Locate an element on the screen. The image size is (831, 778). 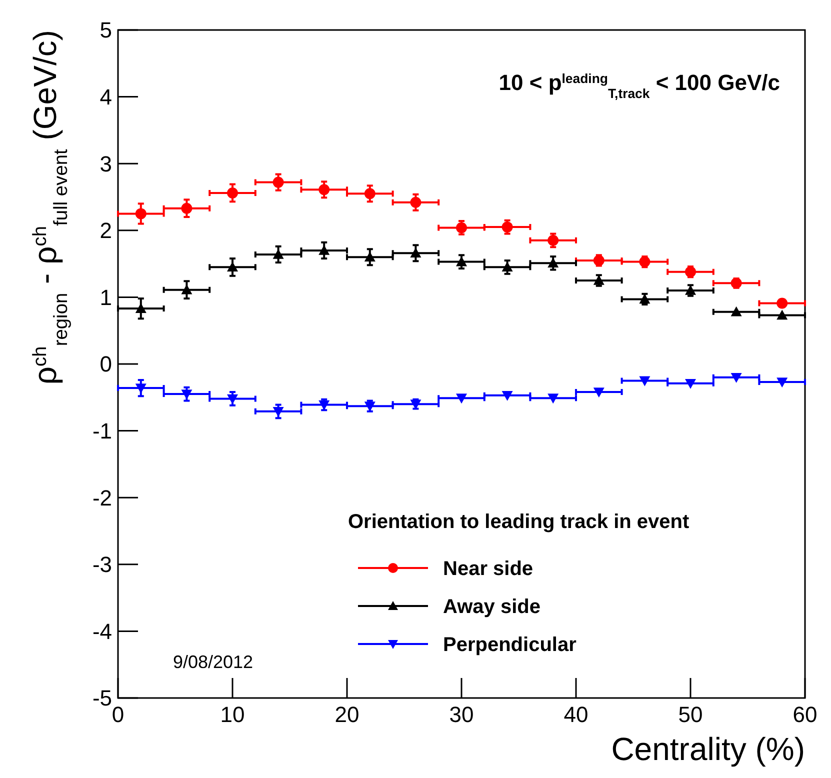
y-tick-label: 5 is located at coordinates (106, 30).